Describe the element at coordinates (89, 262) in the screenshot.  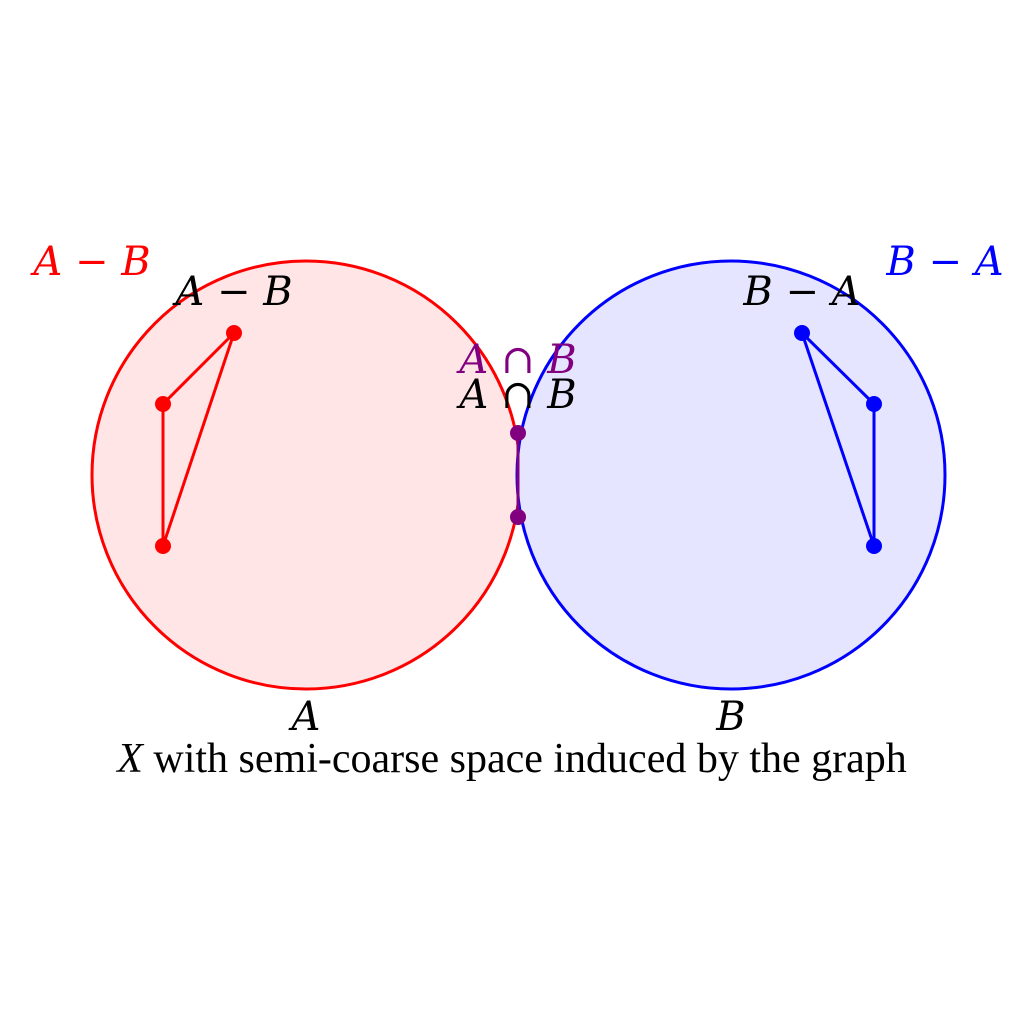
I see `label-a-minus-b-outer: A − B` at that location.